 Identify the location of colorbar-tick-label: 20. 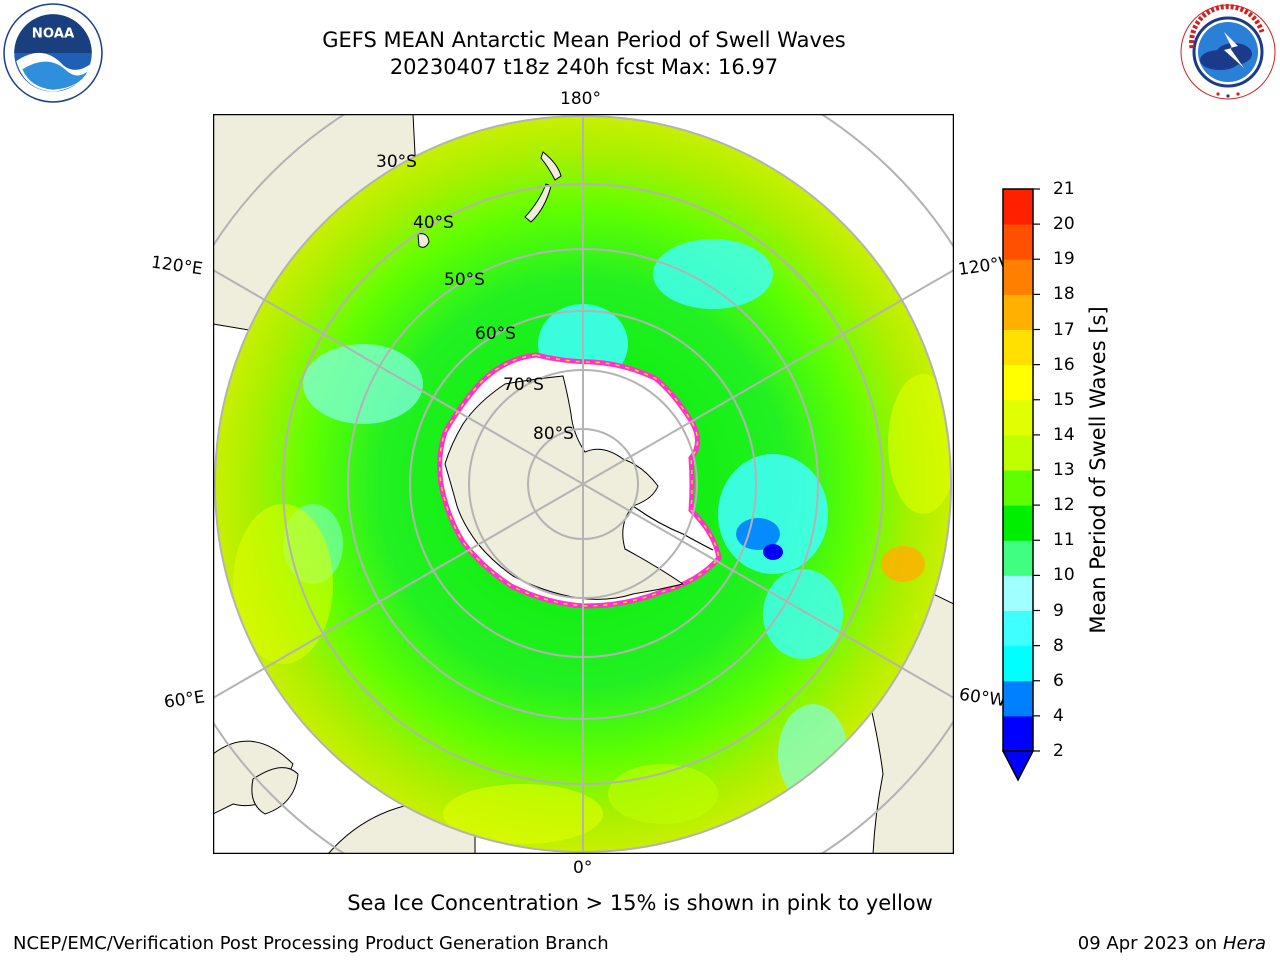
(1064, 224).